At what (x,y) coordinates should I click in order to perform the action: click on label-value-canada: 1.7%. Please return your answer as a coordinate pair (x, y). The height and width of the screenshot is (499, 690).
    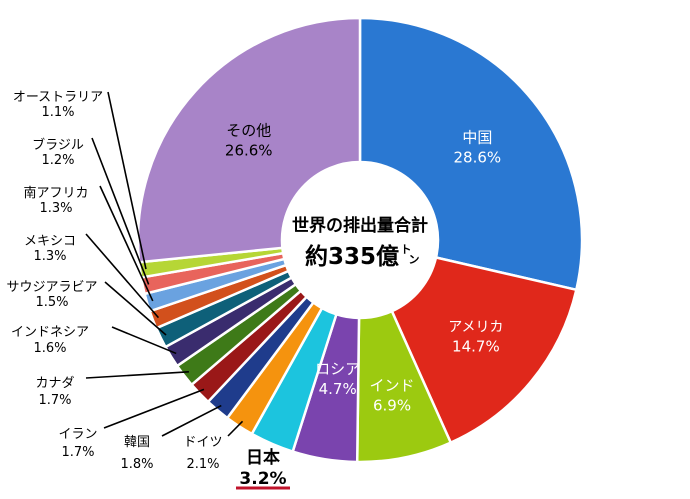
    Looking at the image, I should click on (54, 400).